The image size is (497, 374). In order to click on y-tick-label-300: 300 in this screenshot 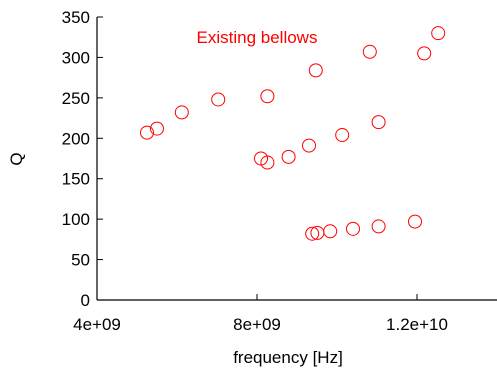, I will do `click(76, 57)`.